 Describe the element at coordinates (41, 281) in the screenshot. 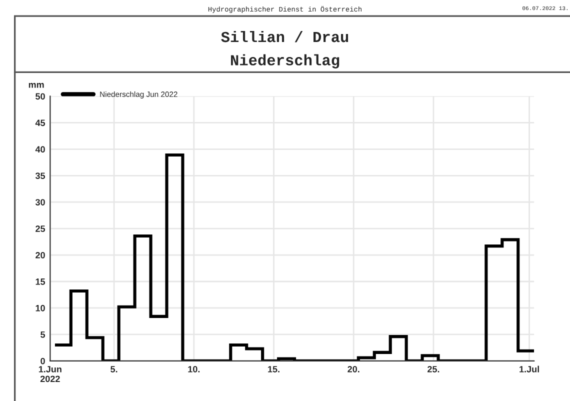

I see `y-tick-label: 15` at that location.